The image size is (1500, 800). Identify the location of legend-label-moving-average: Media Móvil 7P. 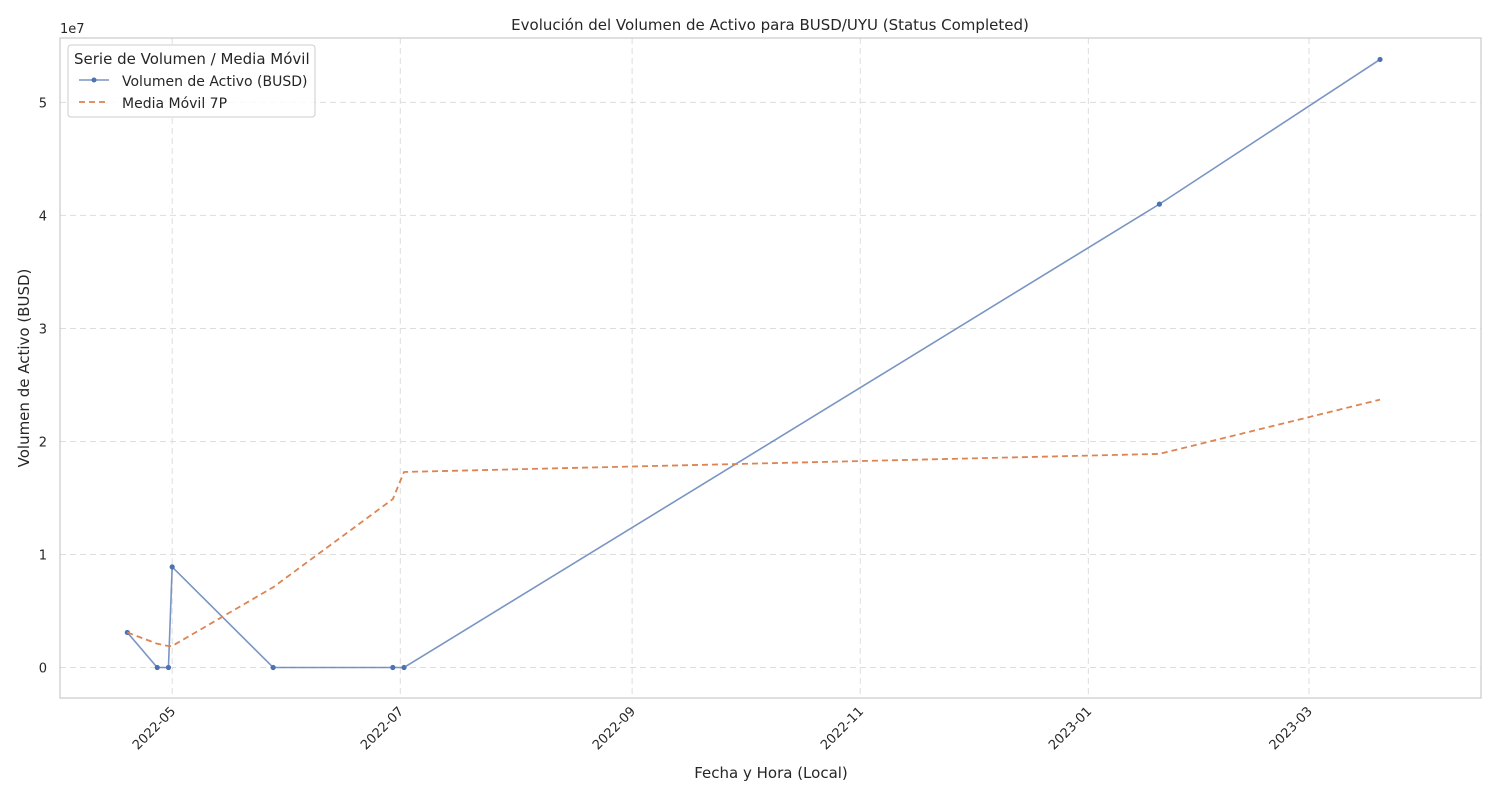
(174, 104).